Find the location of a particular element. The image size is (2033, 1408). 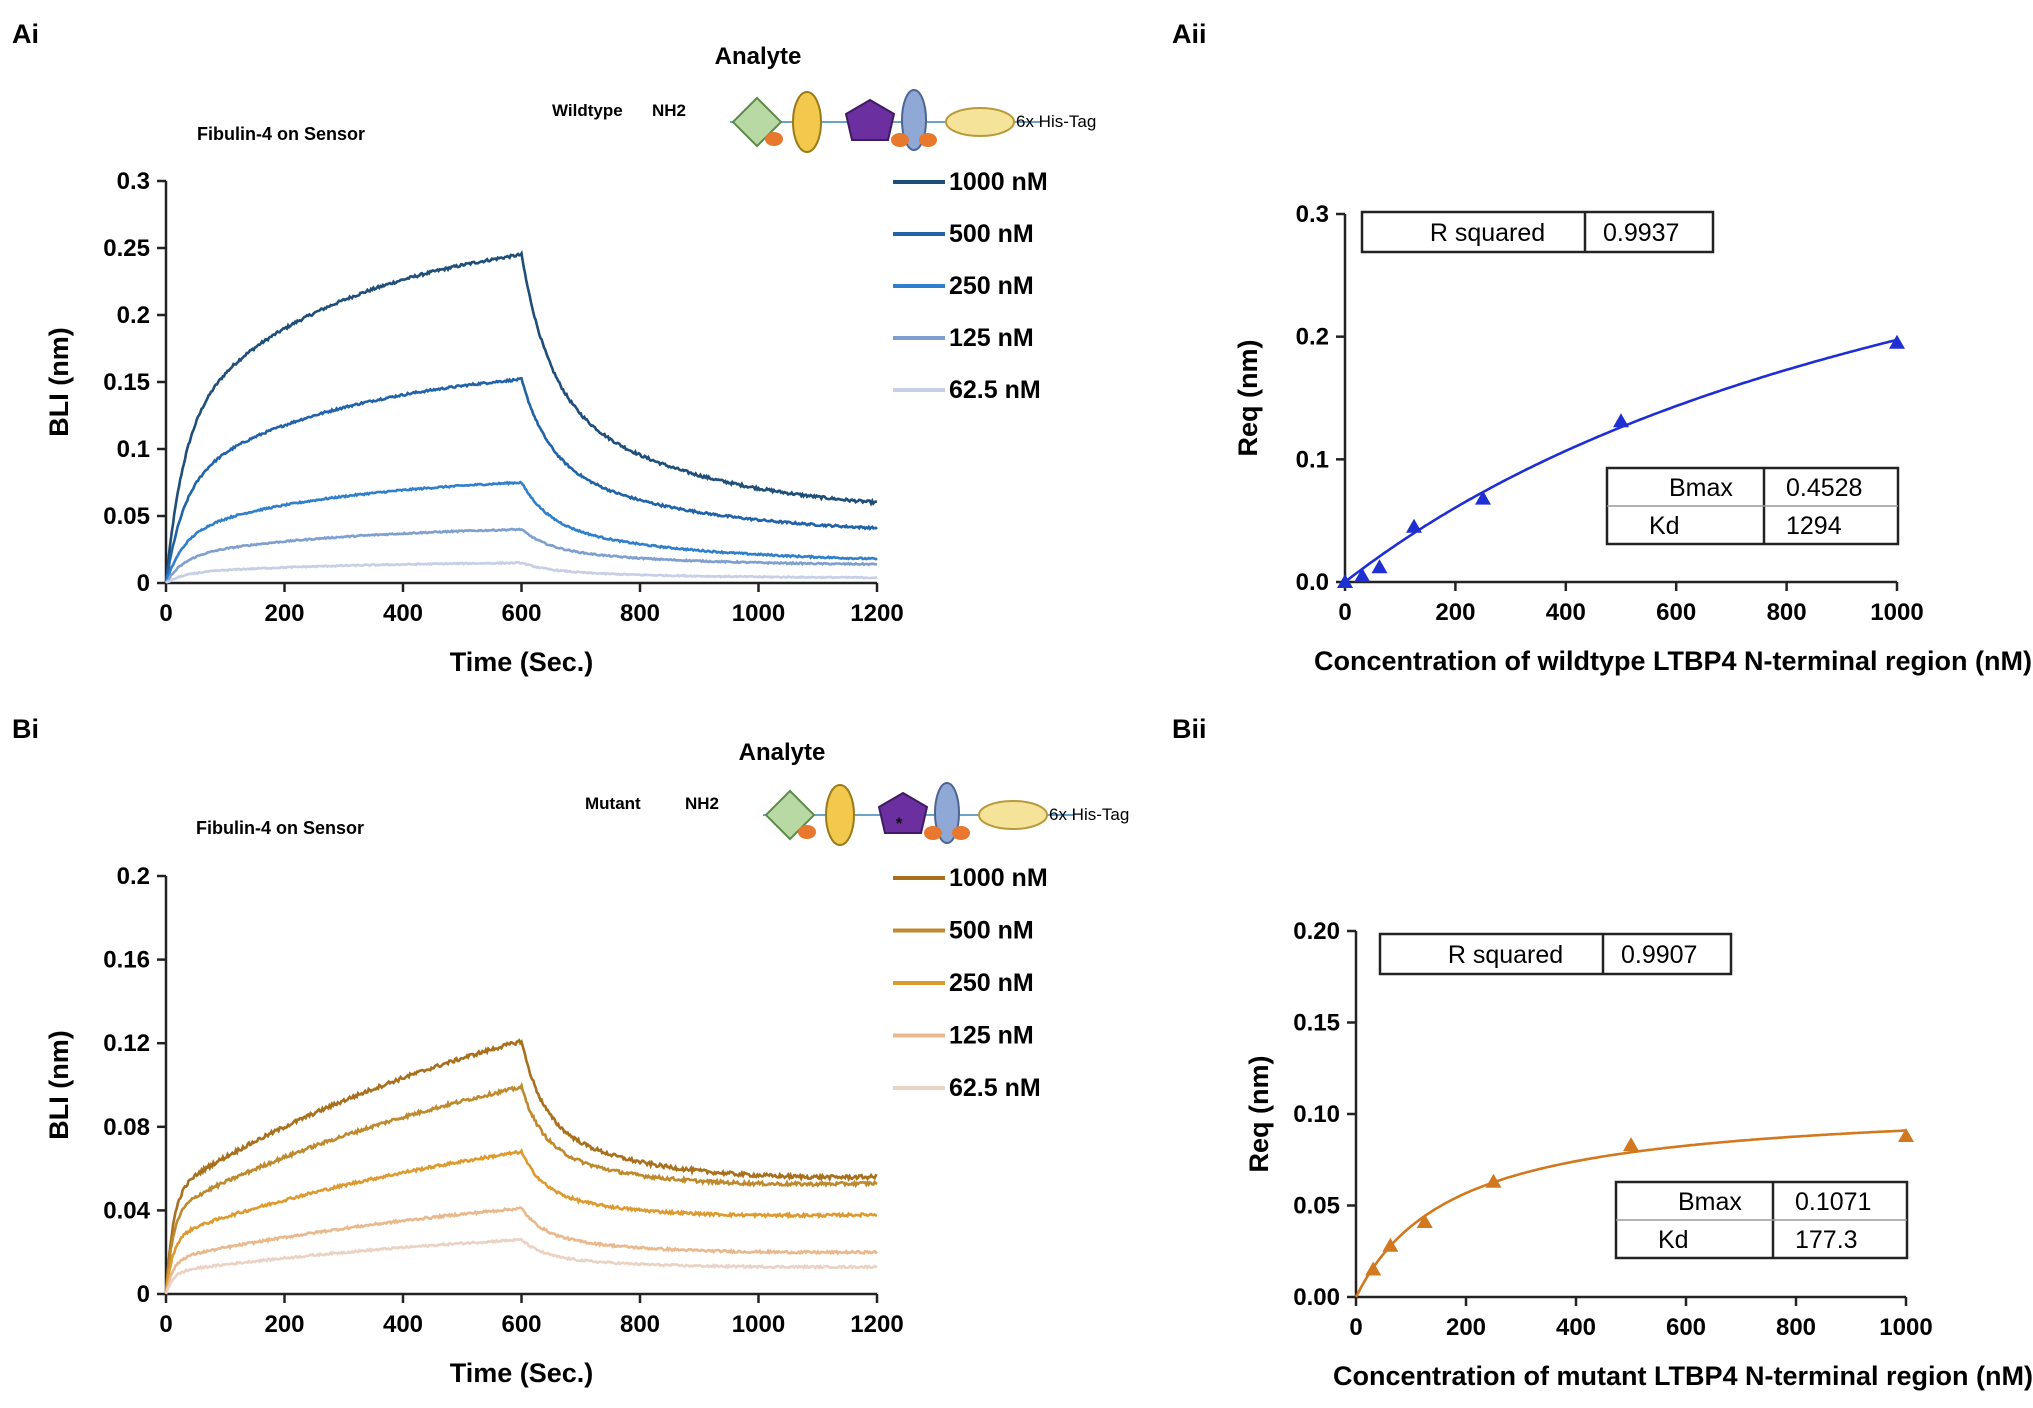

legend-label: 1000 nM is located at coordinates (998, 878).